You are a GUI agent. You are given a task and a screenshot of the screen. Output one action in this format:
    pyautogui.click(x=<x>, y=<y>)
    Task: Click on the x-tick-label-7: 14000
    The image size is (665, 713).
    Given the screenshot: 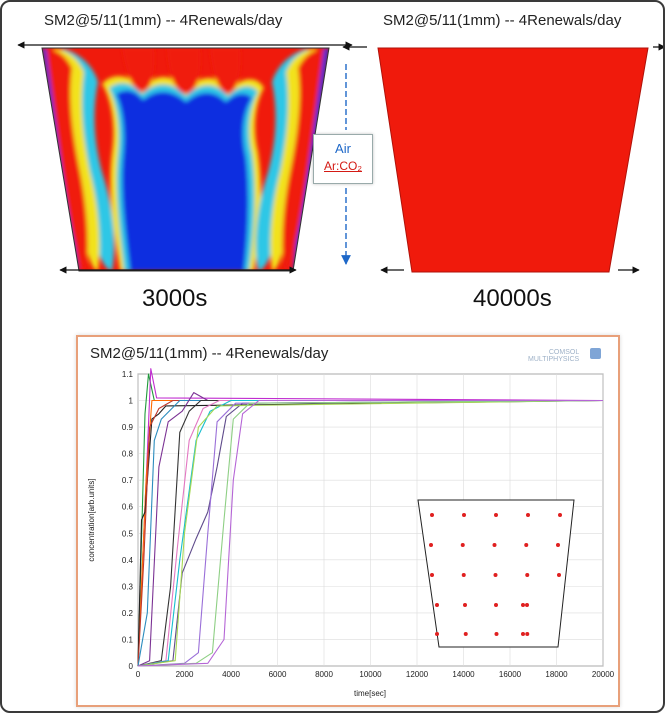 What is the action you would take?
    pyautogui.click(x=463, y=674)
    